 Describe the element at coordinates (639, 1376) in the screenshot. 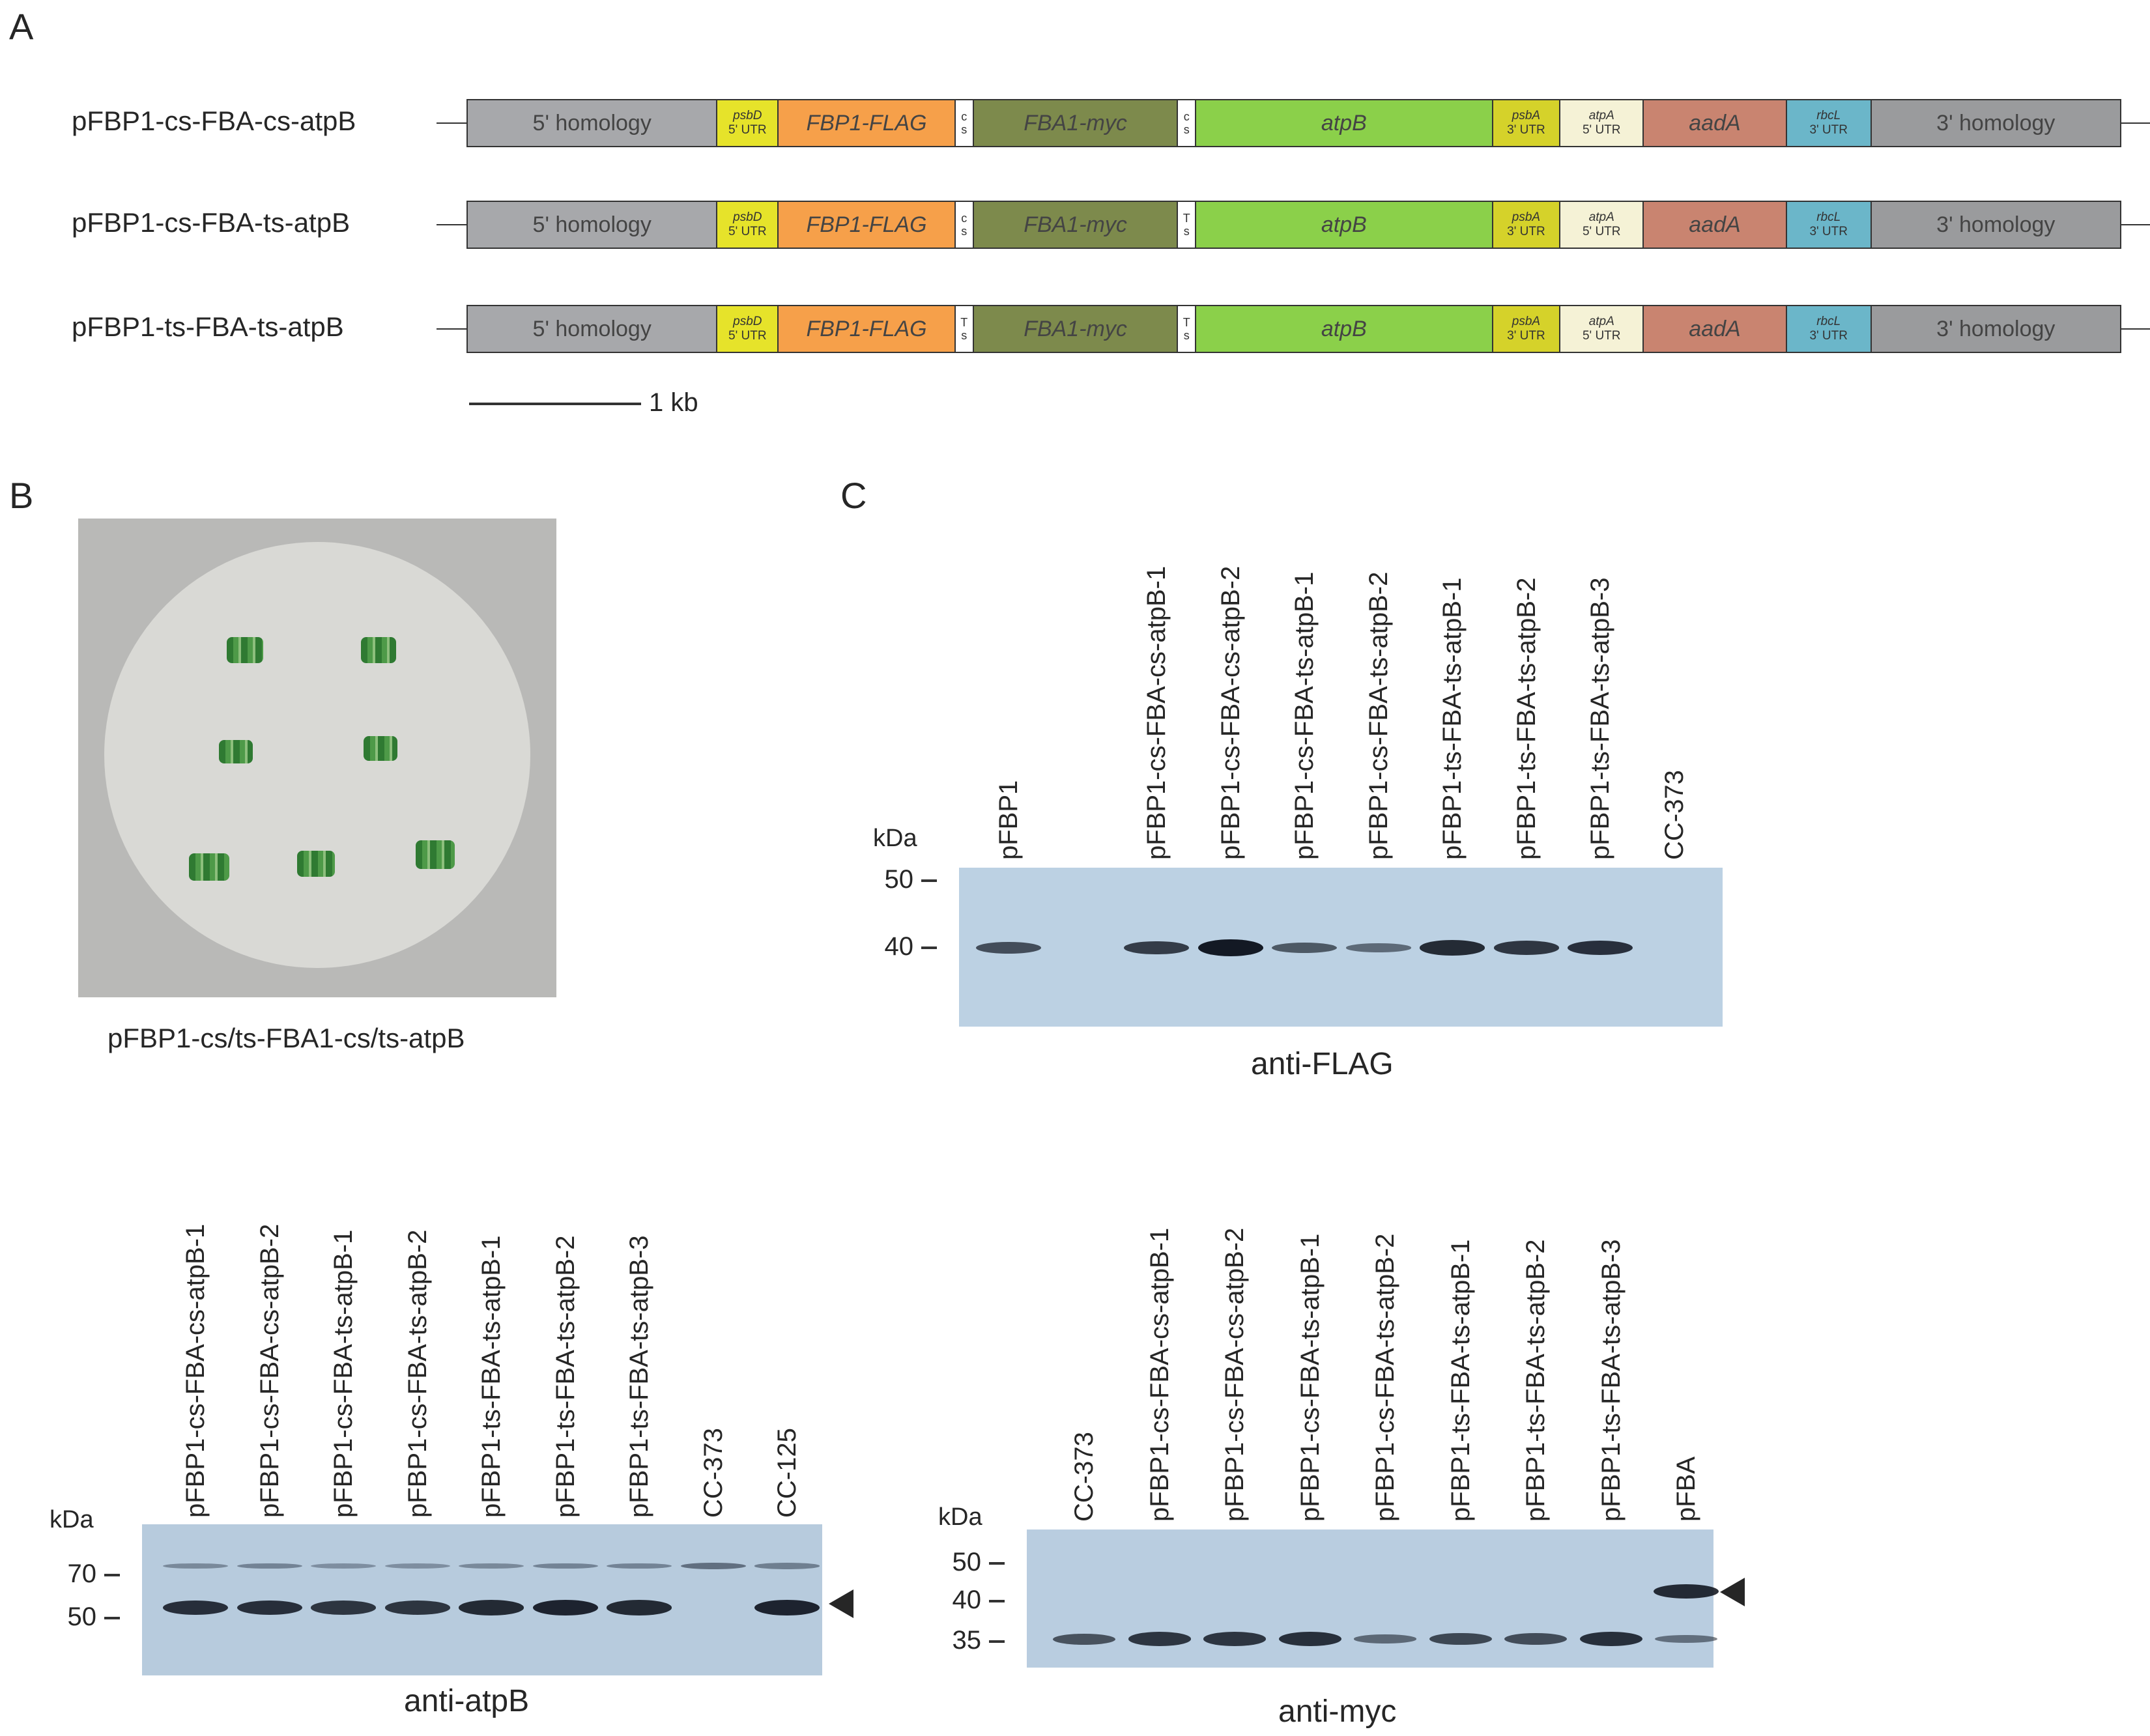

I see `lane-label: pFBP1-ts-FBA-ts-atpB-3` at that location.